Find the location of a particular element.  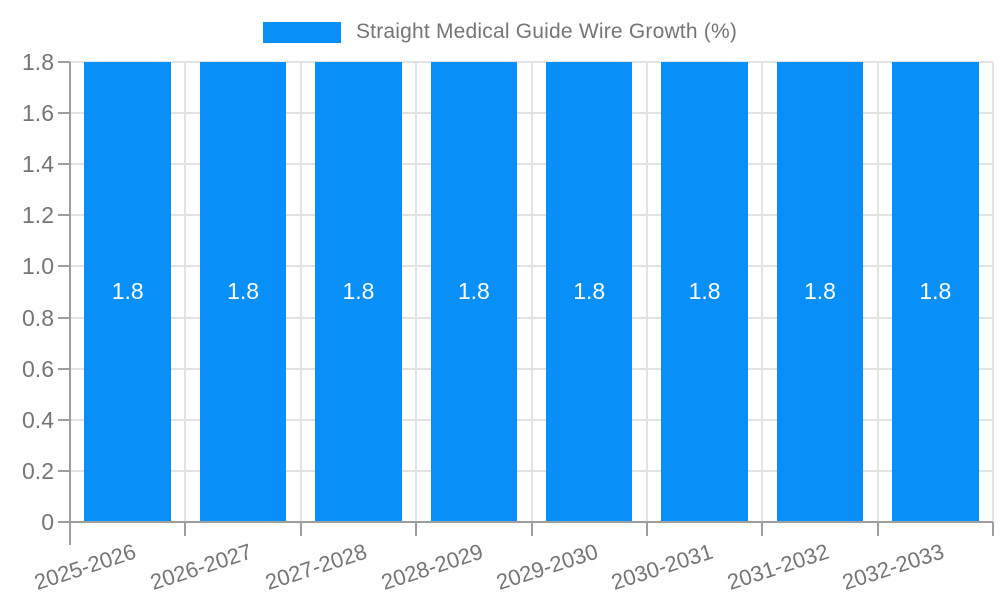

x-axis-label-2027-2028: 2027-2028 is located at coordinates (316, 566).